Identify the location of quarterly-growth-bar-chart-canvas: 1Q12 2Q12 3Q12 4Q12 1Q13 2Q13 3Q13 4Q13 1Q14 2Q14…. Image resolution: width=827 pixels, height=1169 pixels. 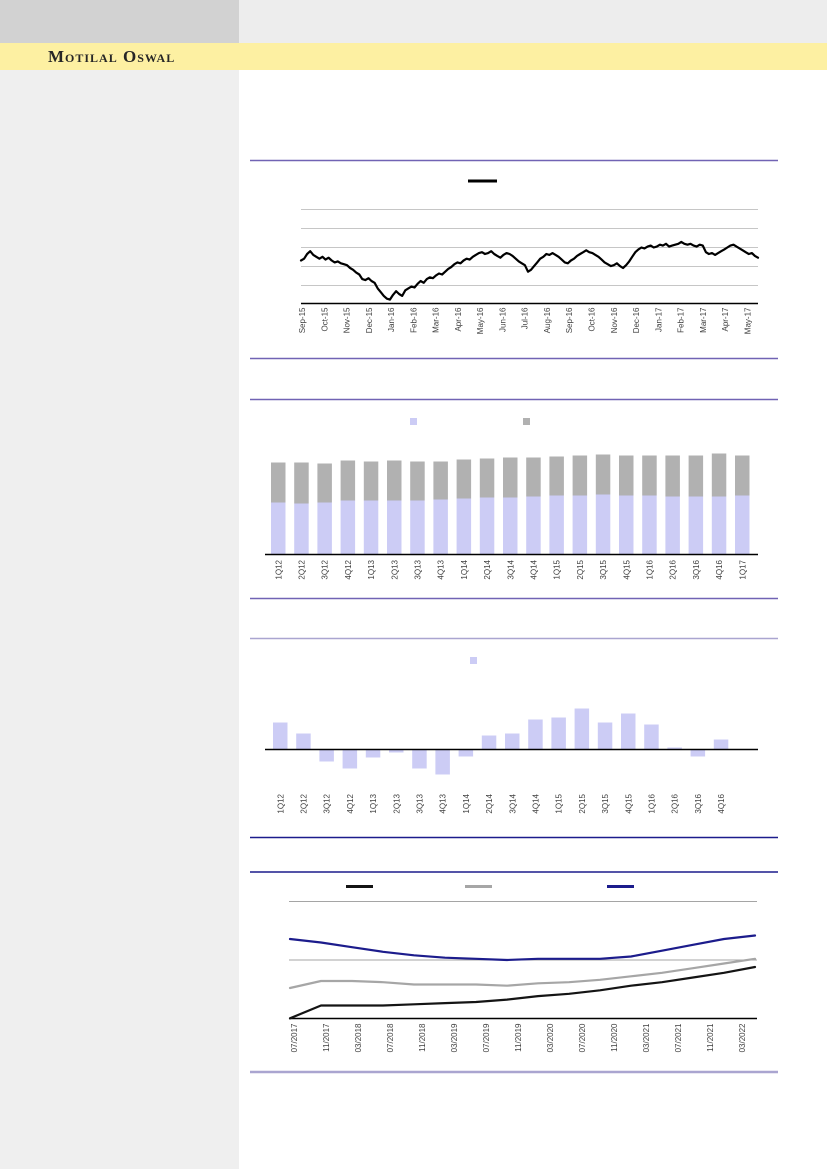
(514, 738).